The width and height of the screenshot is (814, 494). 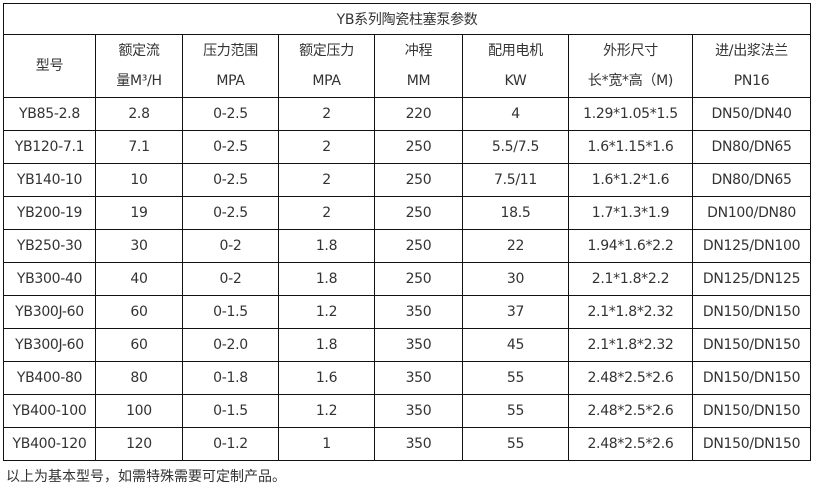 What do you see at coordinates (230, 279) in the screenshot?
I see `table-cell: 0-2` at bounding box center [230, 279].